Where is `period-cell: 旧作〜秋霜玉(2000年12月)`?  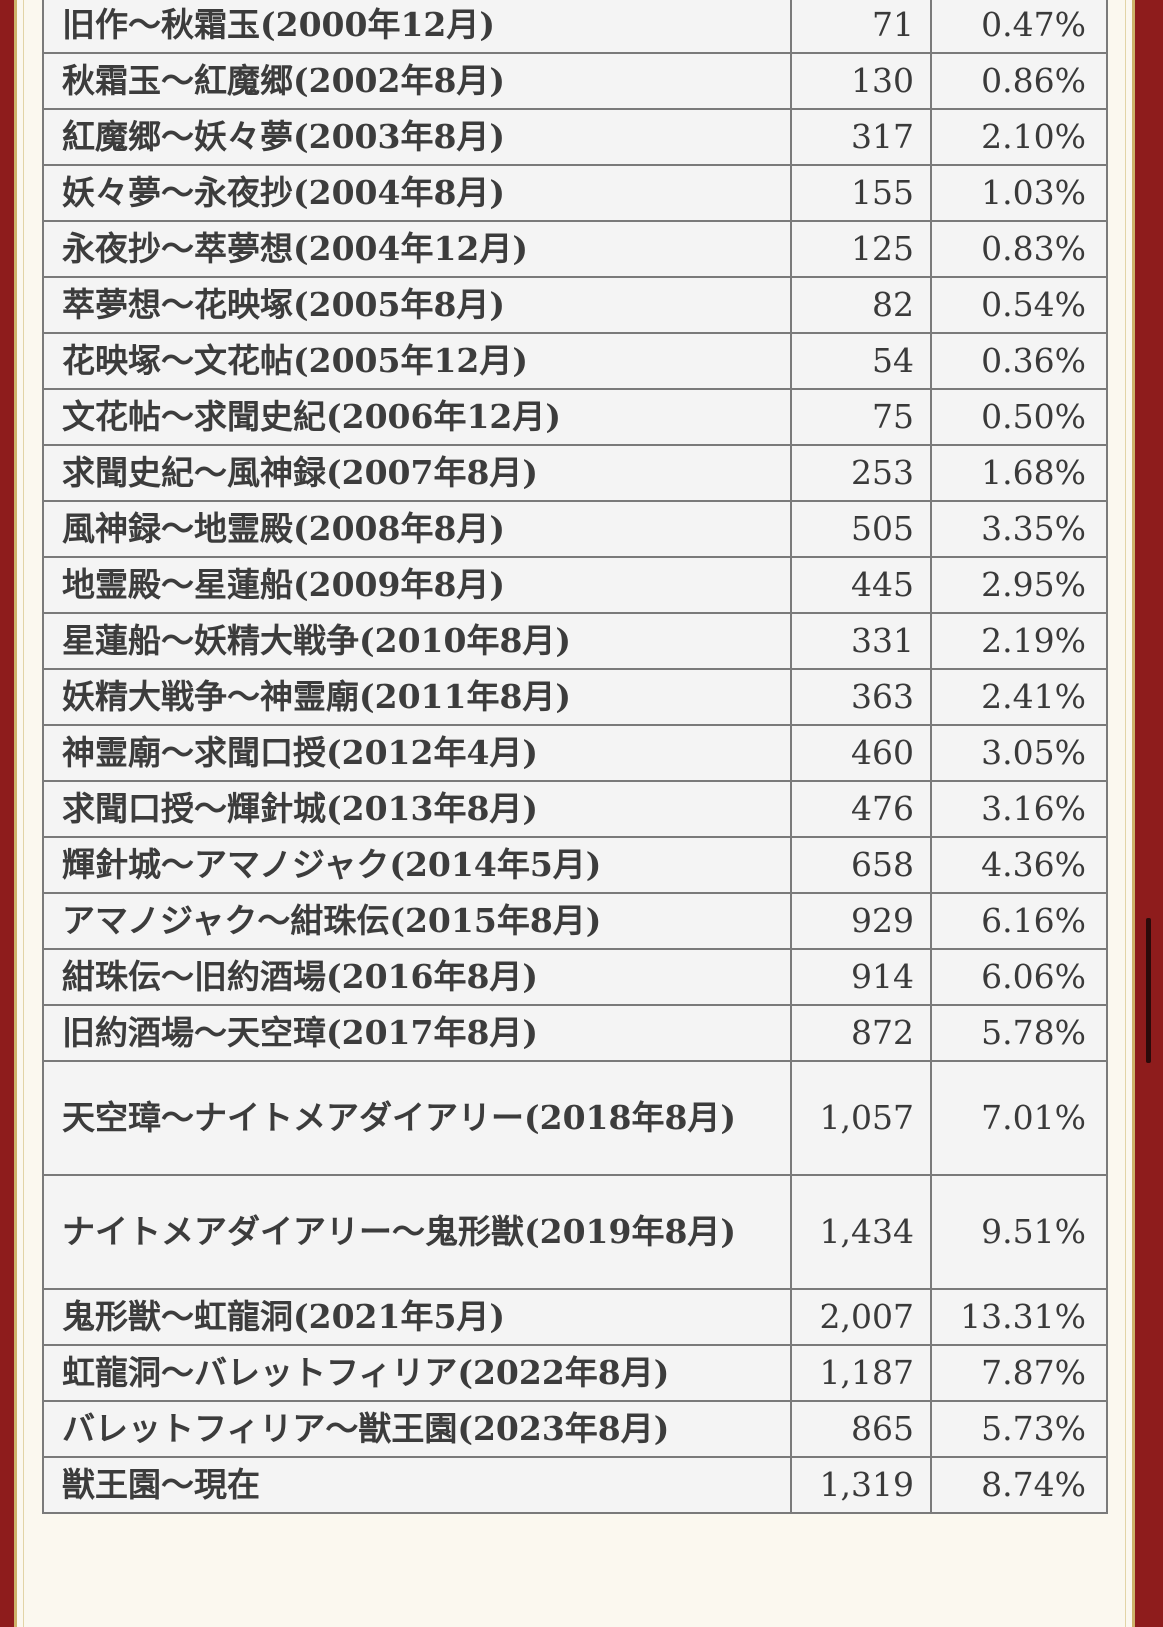 period-cell: 旧作〜秋霜玉(2000年12月) is located at coordinates (417, 27).